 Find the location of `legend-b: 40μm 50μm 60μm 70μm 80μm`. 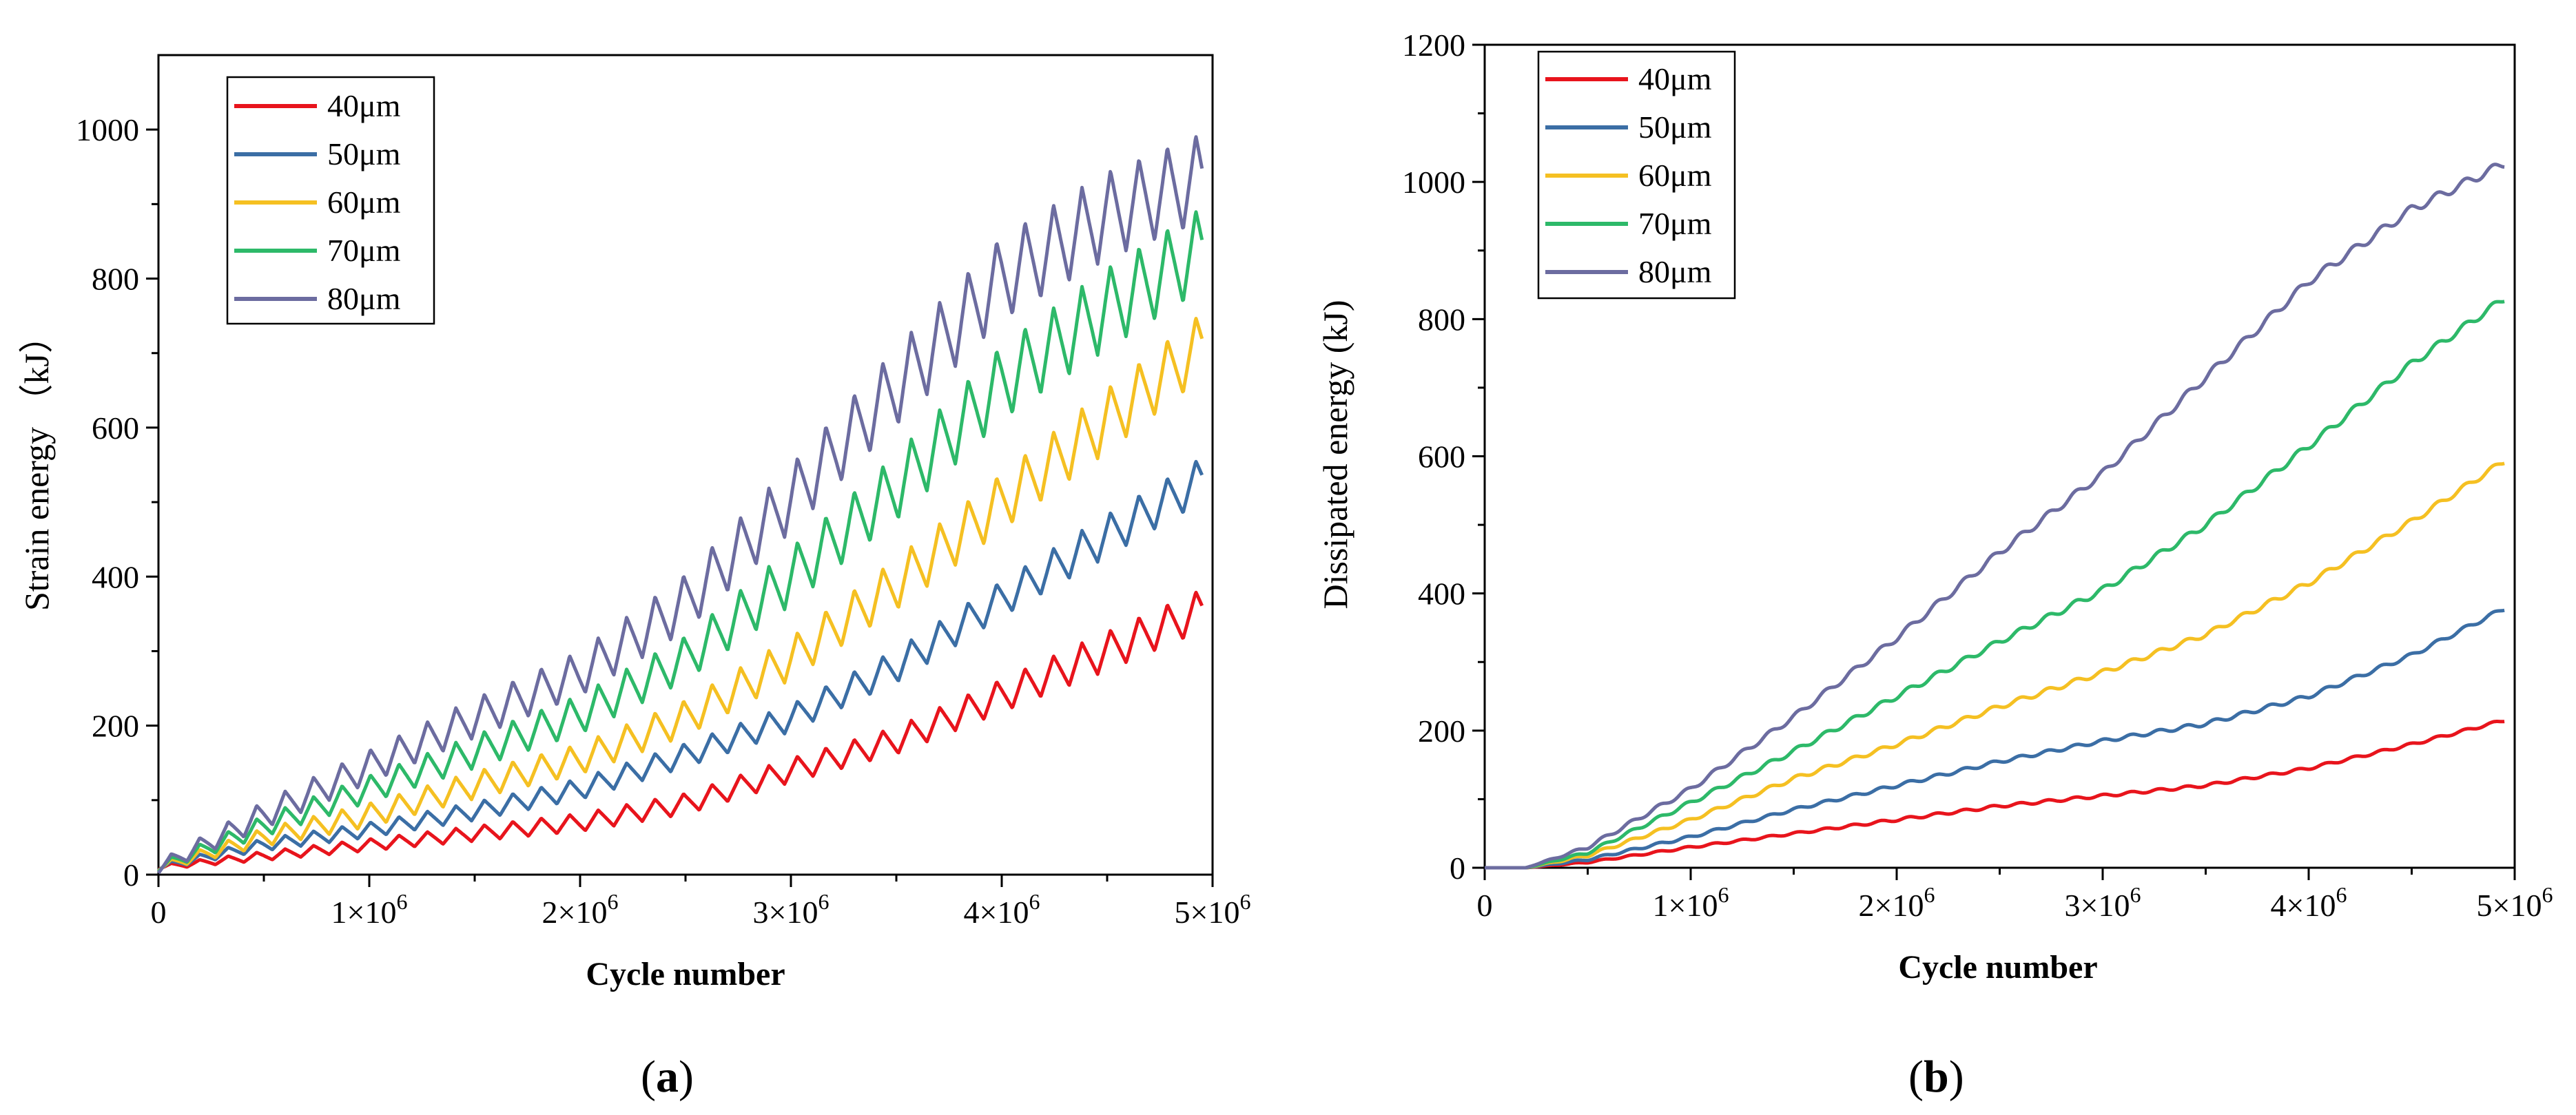

legend-b: 40μm 50μm 60μm 70μm 80μm is located at coordinates (1636, 175).